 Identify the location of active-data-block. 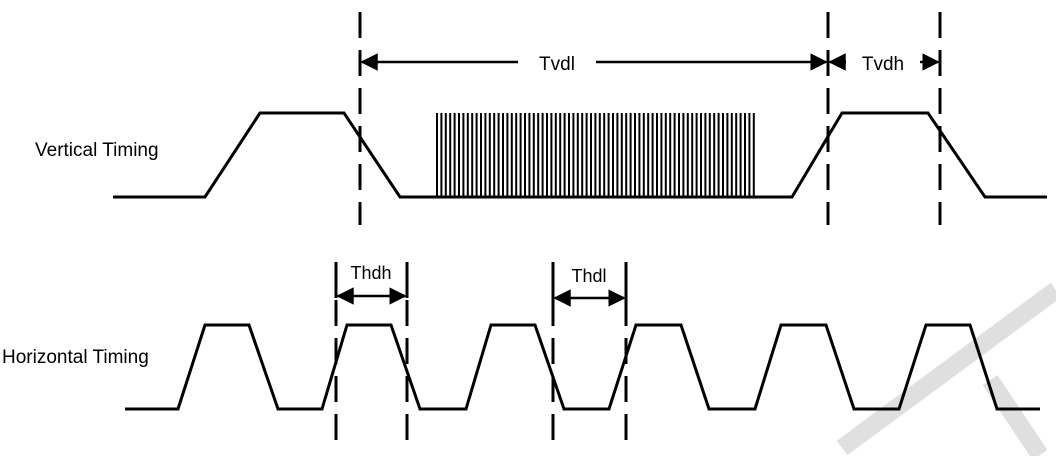
(595, 155).